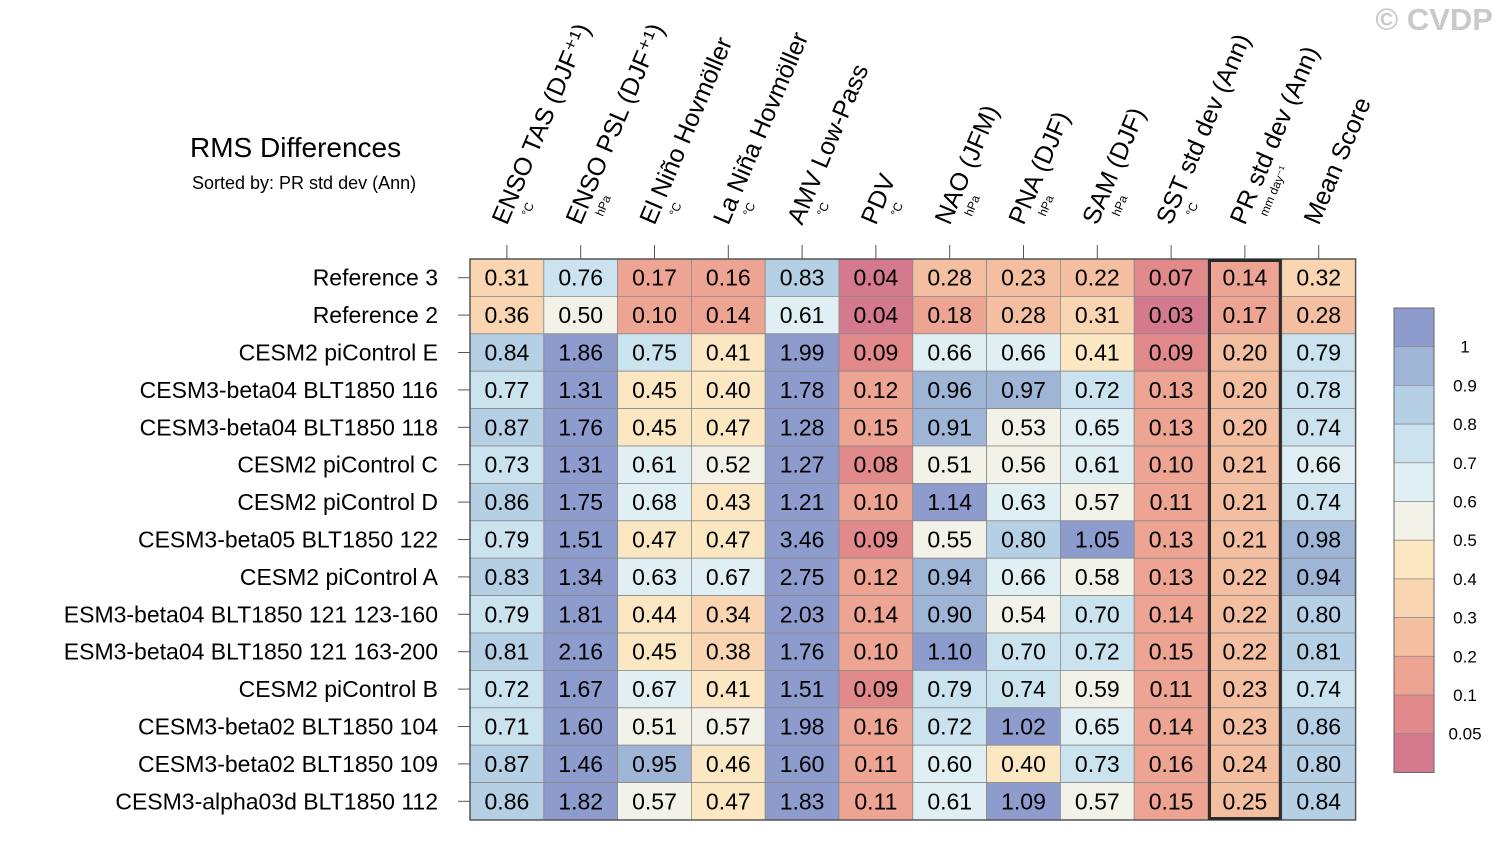 This screenshot has height=842, width=1505. Describe the element at coordinates (876, 652) in the screenshot. I see `cell-value: 0.10` at that location.